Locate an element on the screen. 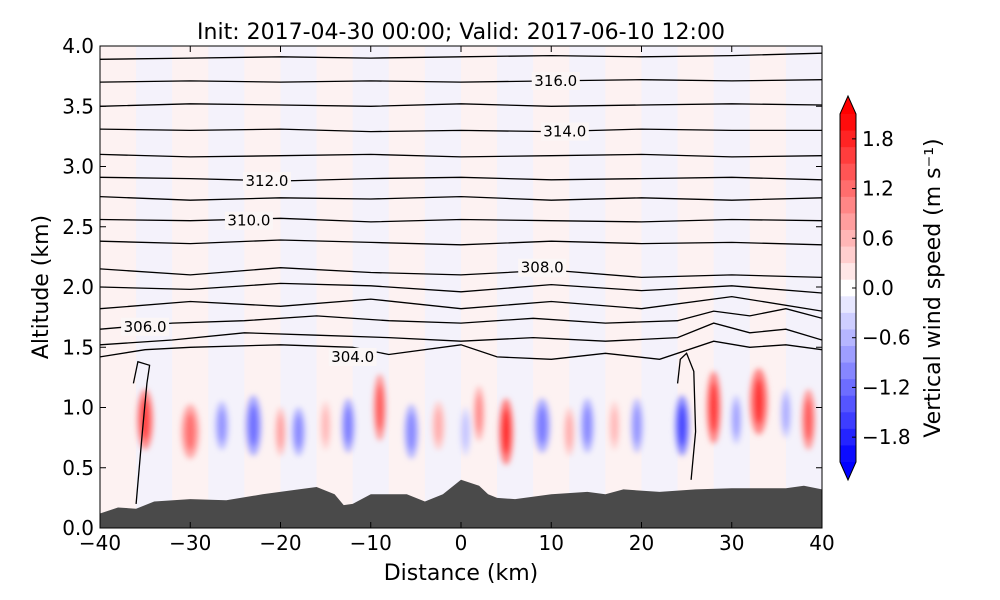  contour-label: 312.0 is located at coordinates (266, 181).